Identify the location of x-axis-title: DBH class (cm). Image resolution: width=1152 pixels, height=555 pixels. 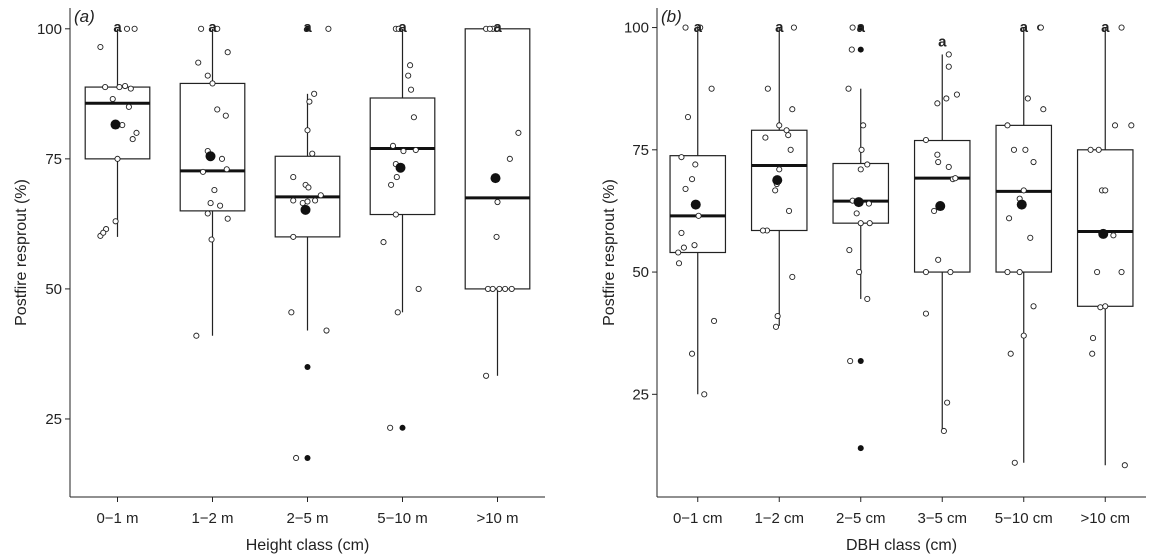
(901, 545).